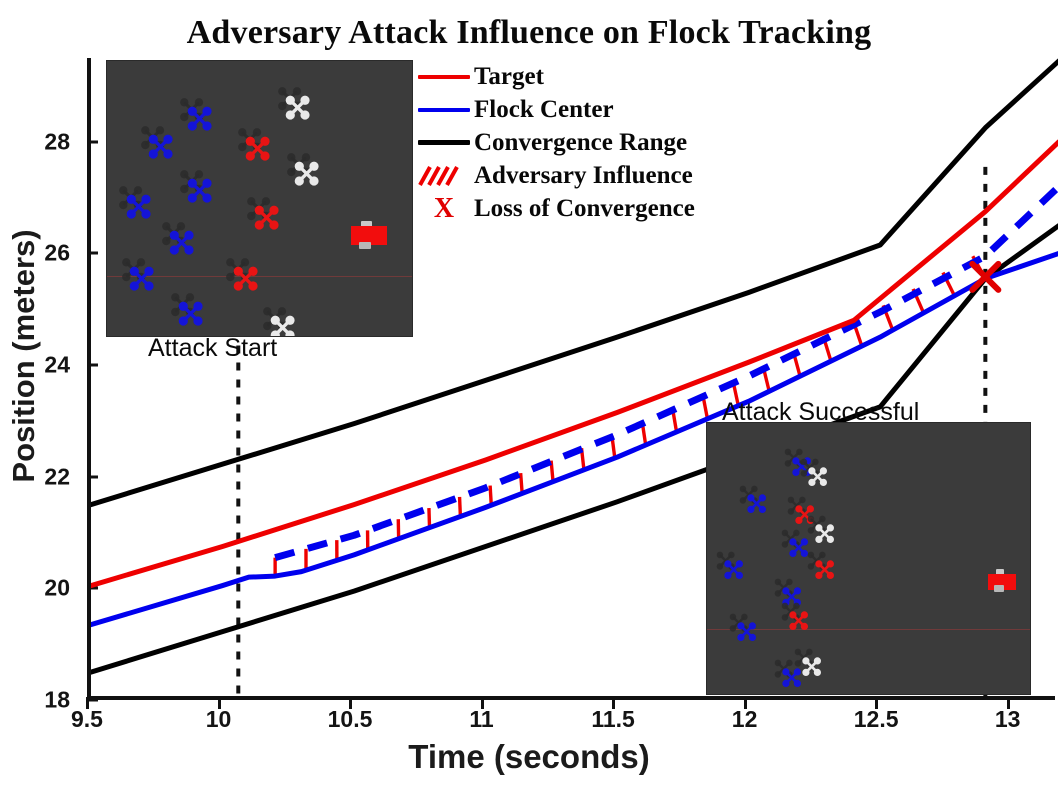 The height and width of the screenshot is (793, 1058). Describe the element at coordinates (57, 141) in the screenshot. I see `y-tick-label: 28` at that location.